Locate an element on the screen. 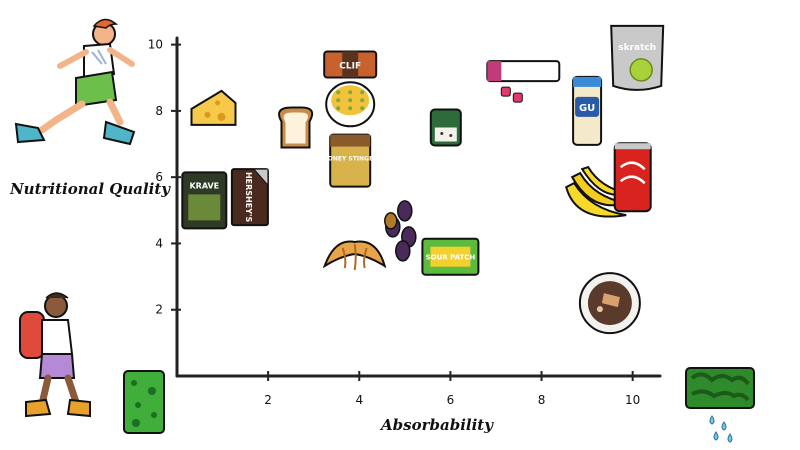 This screenshot has width=800, height=450. clif-bar-icon: CLIF is located at coordinates (350, 64).